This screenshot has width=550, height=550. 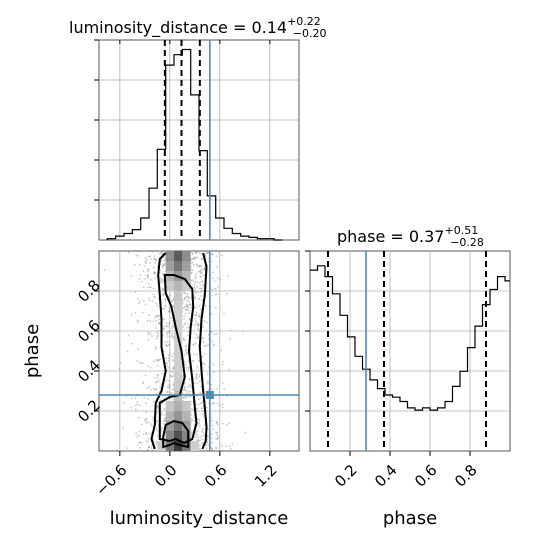 What do you see at coordinates (410, 236) in the screenshot?
I see `title-phase: phase = 0.37+0.51 −0.28` at bounding box center [410, 236].